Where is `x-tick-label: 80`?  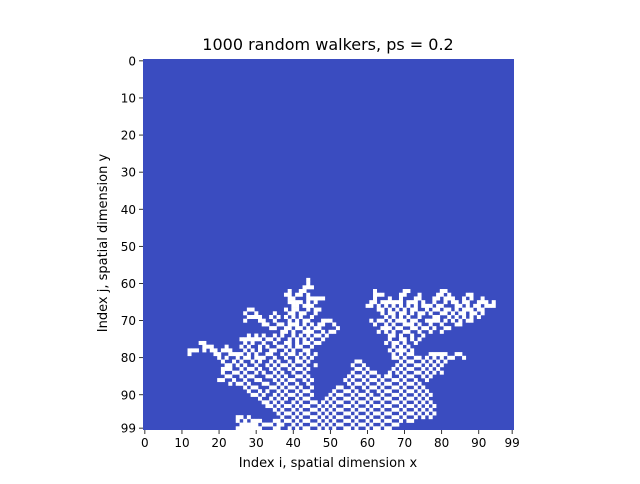
x-tick-label: 80 is located at coordinates (441, 443).